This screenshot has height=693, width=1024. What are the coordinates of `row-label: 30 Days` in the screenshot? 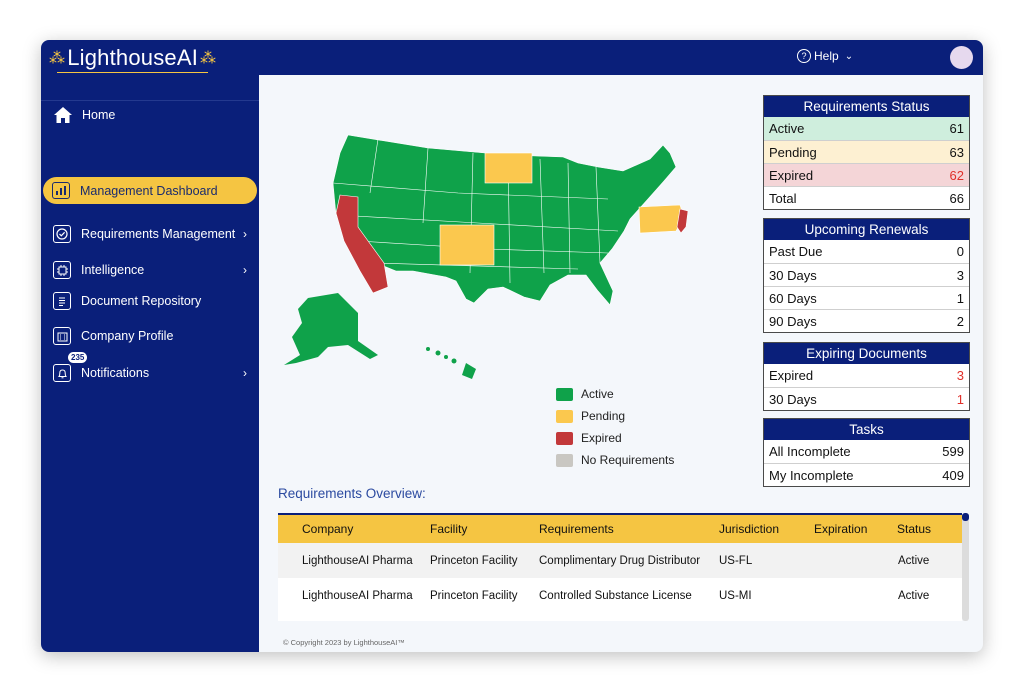 It's located at (793, 275).